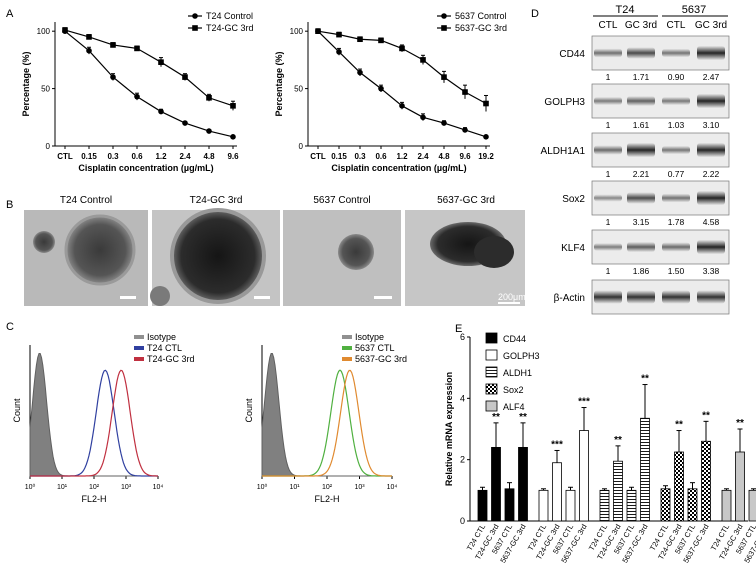  Describe the element at coordinates (10, 14) in the screenshot. I see `panel-a-letter: A` at that location.